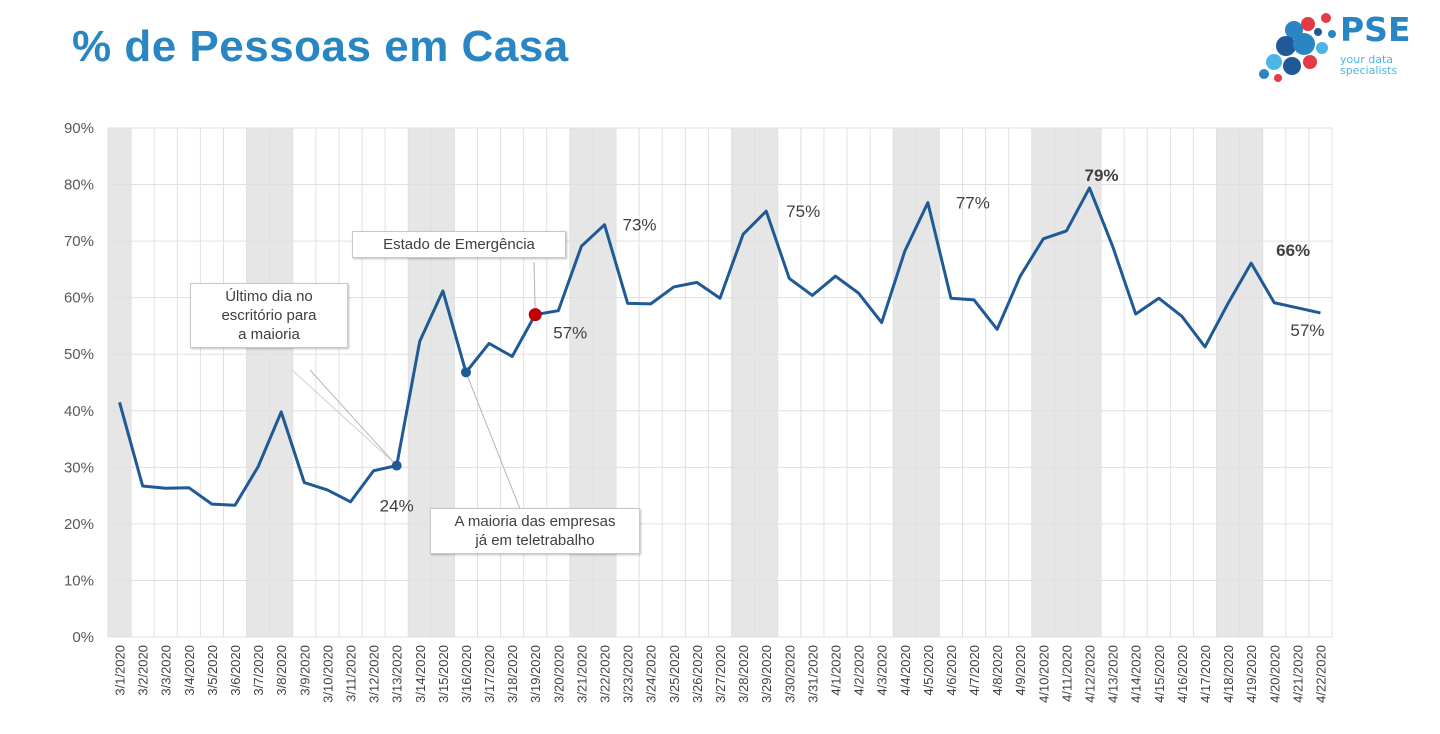 The height and width of the screenshot is (734, 1440). What do you see at coordinates (1274, 674) in the screenshot?
I see `x-tick-label: 4/20/2020` at bounding box center [1274, 674].